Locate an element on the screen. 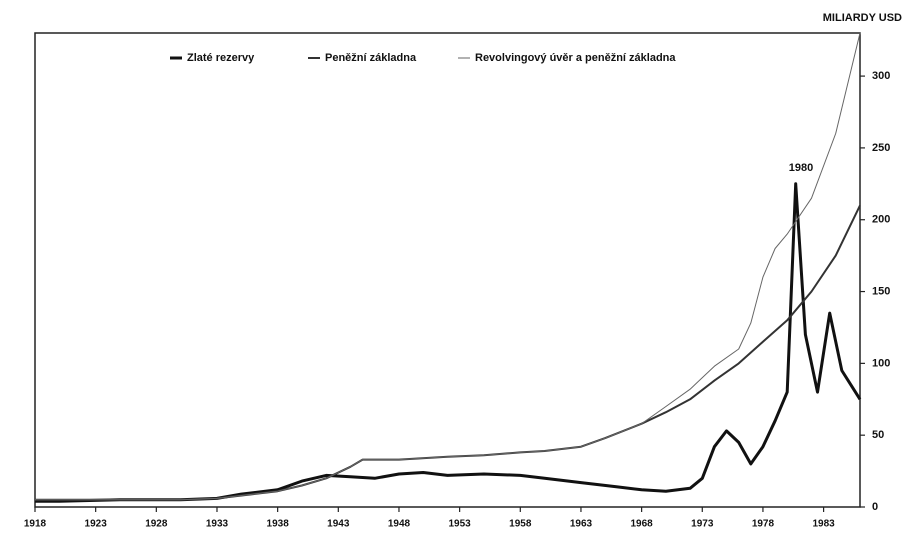  x-tick-label: 1943 is located at coordinates (338, 524).